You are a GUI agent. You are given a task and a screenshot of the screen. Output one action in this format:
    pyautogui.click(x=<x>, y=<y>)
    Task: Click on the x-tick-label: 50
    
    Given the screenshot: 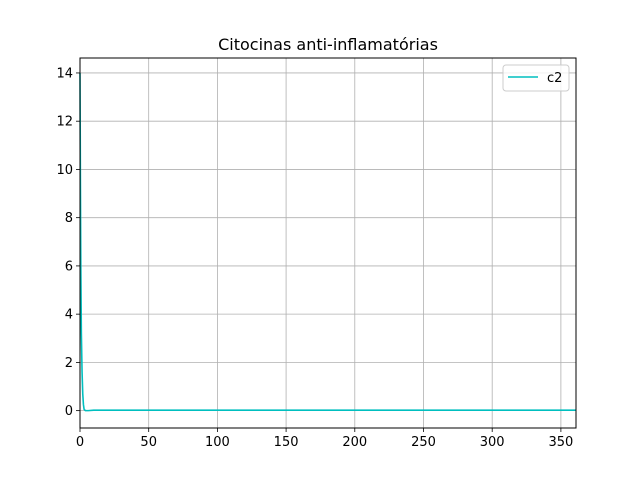 What is the action you would take?
    pyautogui.click(x=148, y=442)
    